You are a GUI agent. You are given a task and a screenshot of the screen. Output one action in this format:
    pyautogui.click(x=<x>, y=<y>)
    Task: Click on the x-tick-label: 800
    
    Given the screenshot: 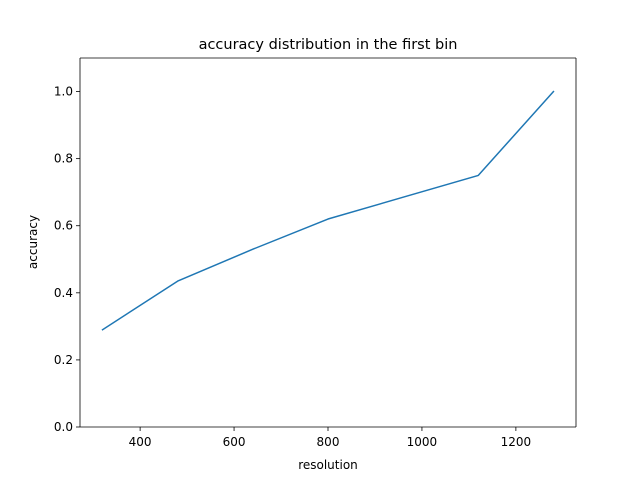 What is the action you would take?
    pyautogui.click(x=328, y=442)
    